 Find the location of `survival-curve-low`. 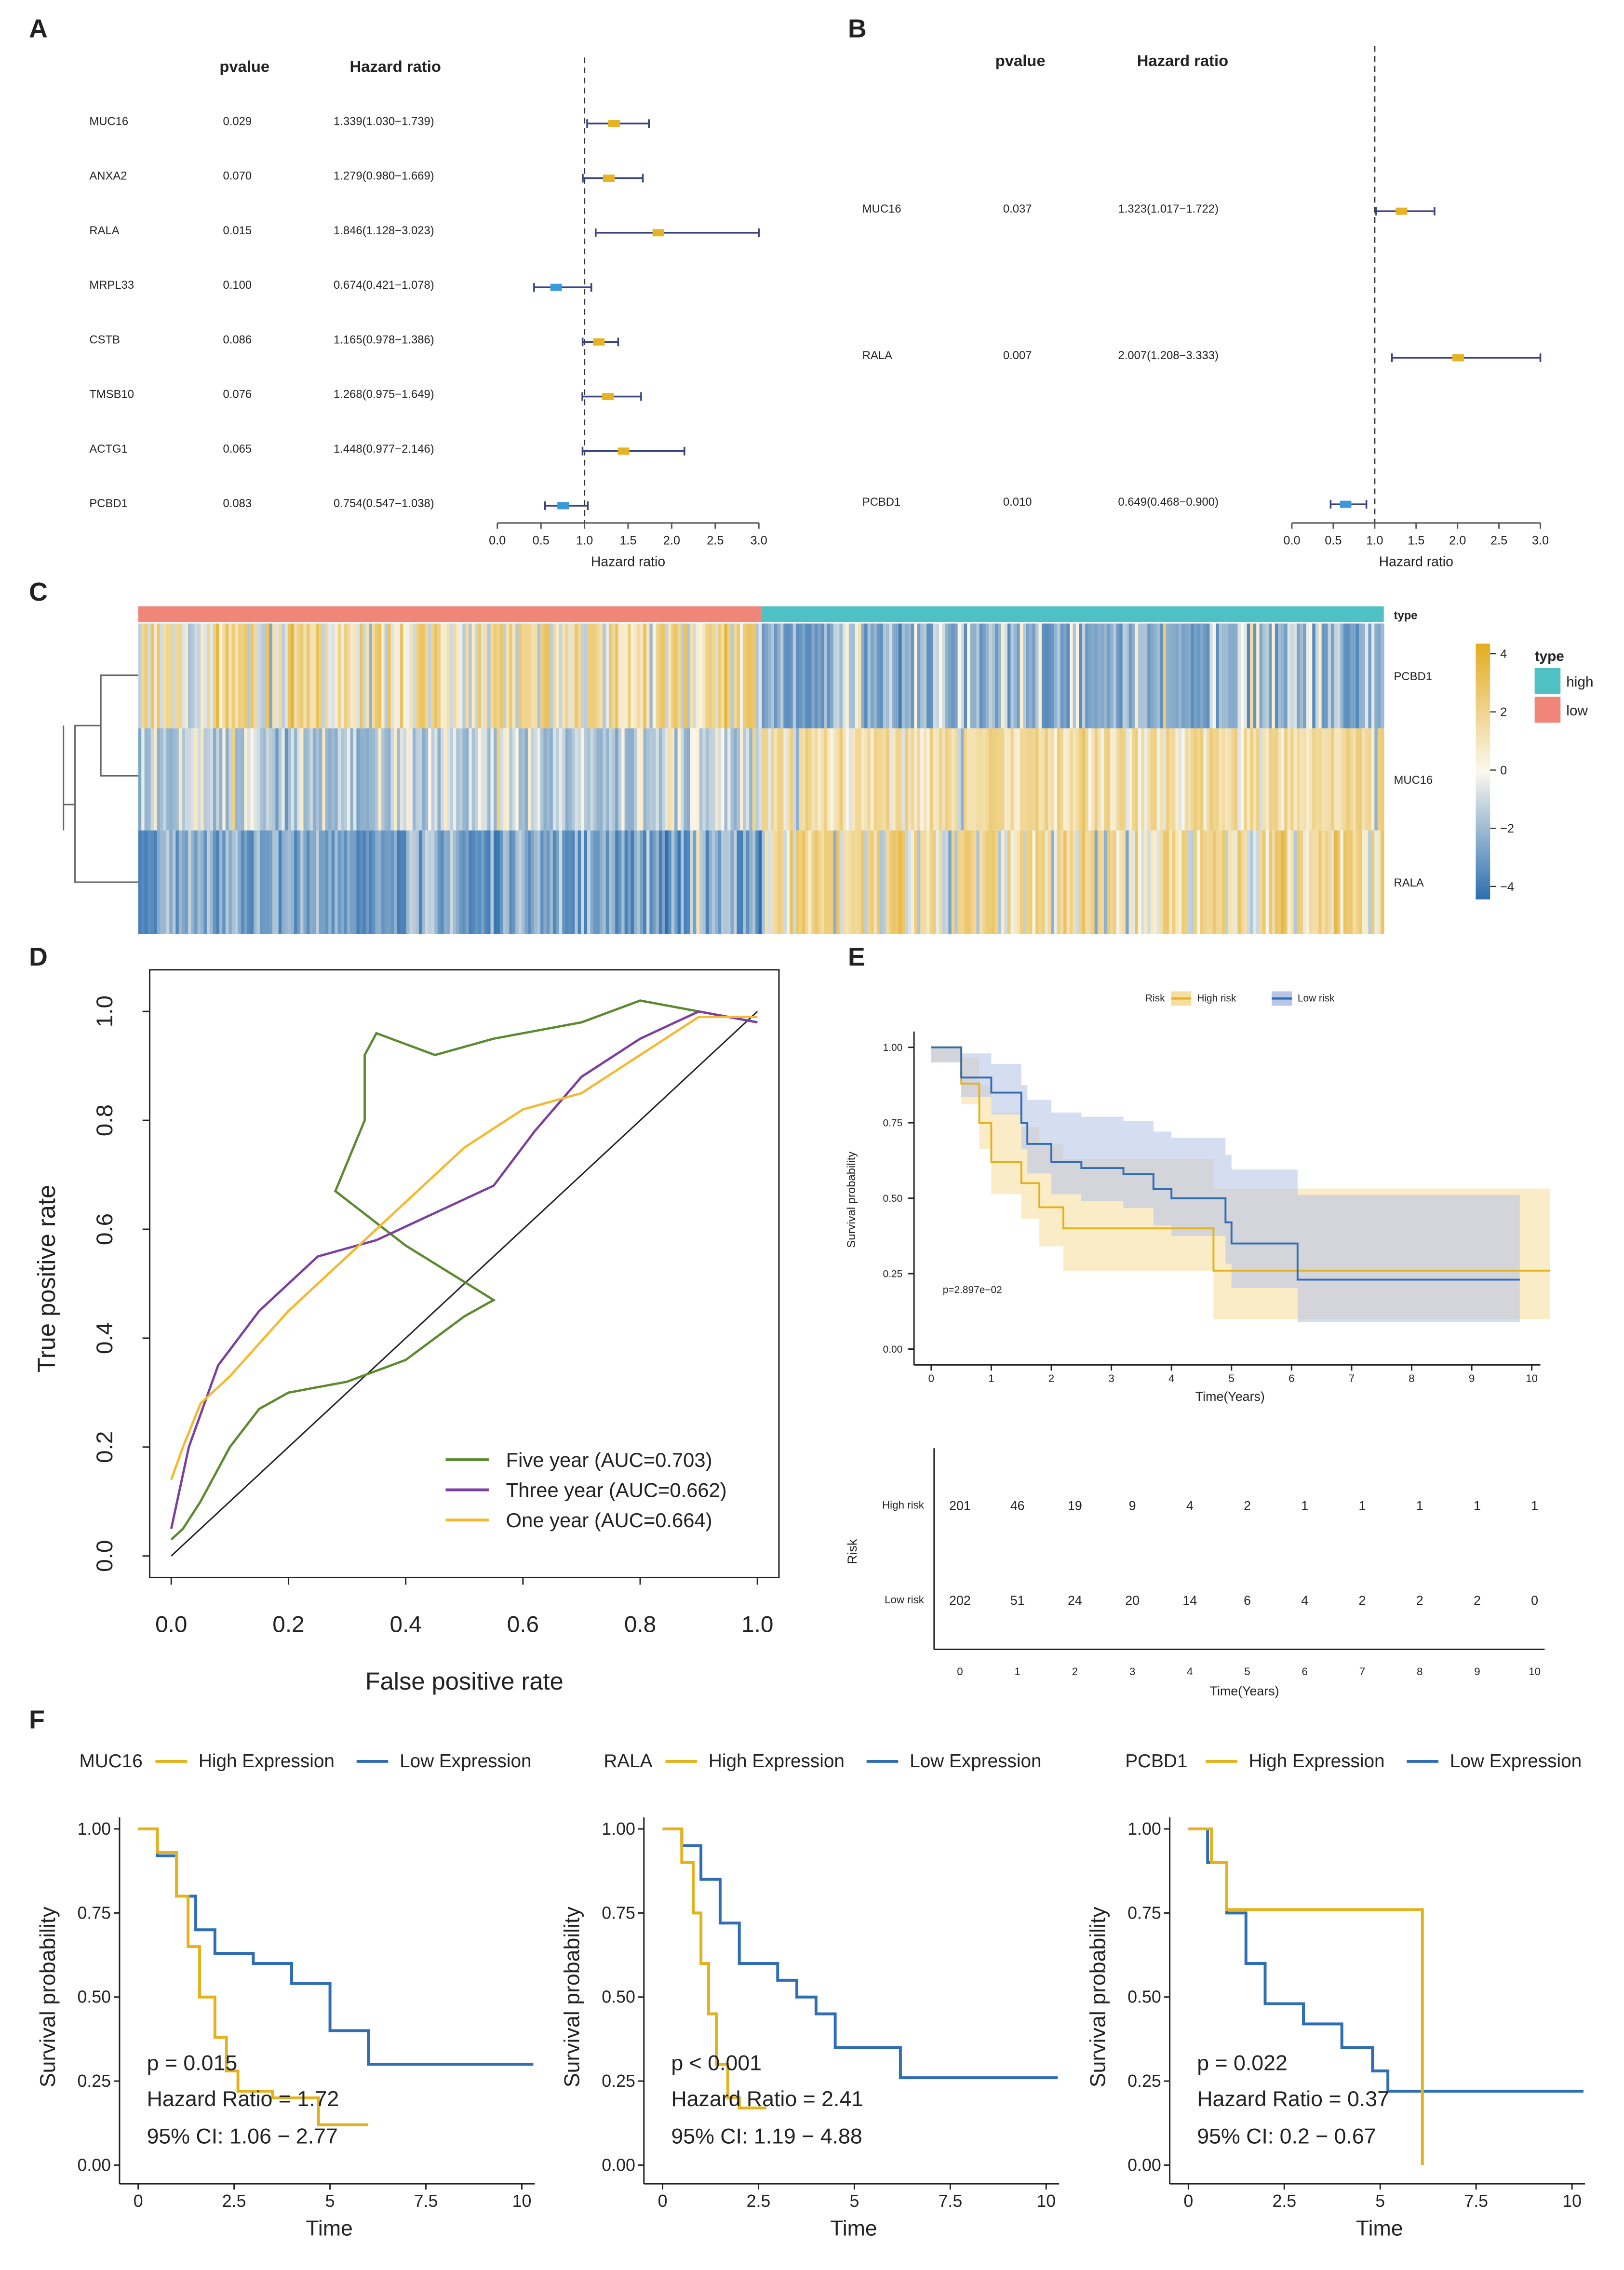

survival-curve-low is located at coordinates (336, 1946).